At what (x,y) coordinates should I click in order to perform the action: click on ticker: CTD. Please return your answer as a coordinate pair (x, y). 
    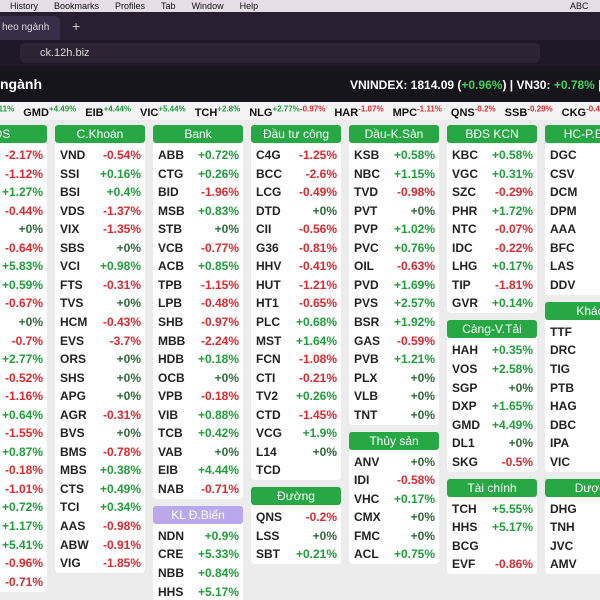
    Looking at the image, I should click on (268, 414).